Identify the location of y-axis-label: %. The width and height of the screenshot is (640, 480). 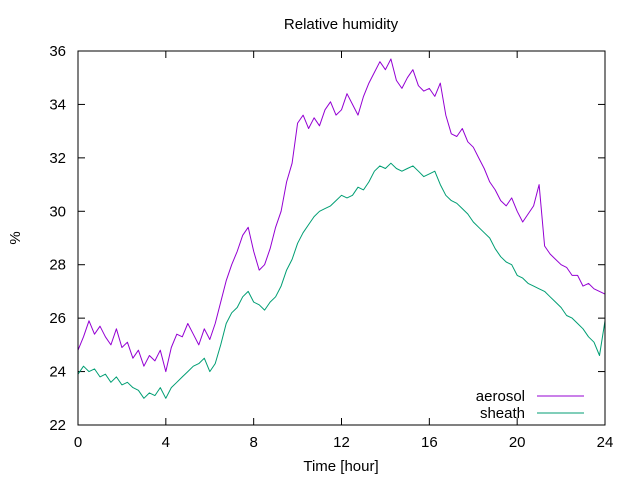
(15, 237).